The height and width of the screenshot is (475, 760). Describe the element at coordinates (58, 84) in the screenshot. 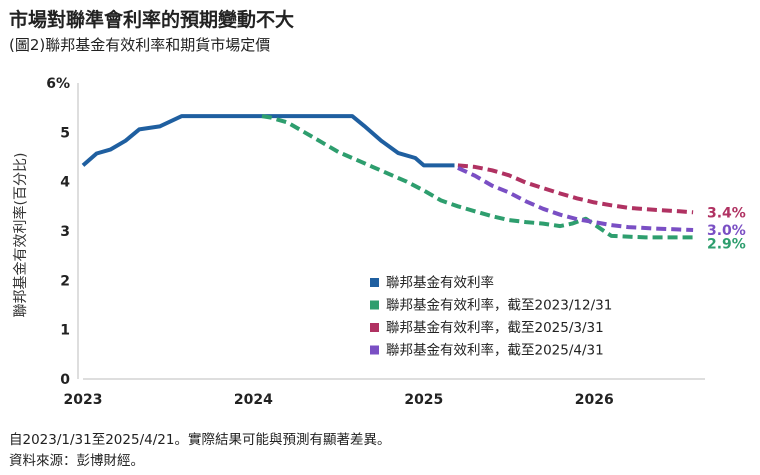

I see `y-tick-label: 6%` at that location.